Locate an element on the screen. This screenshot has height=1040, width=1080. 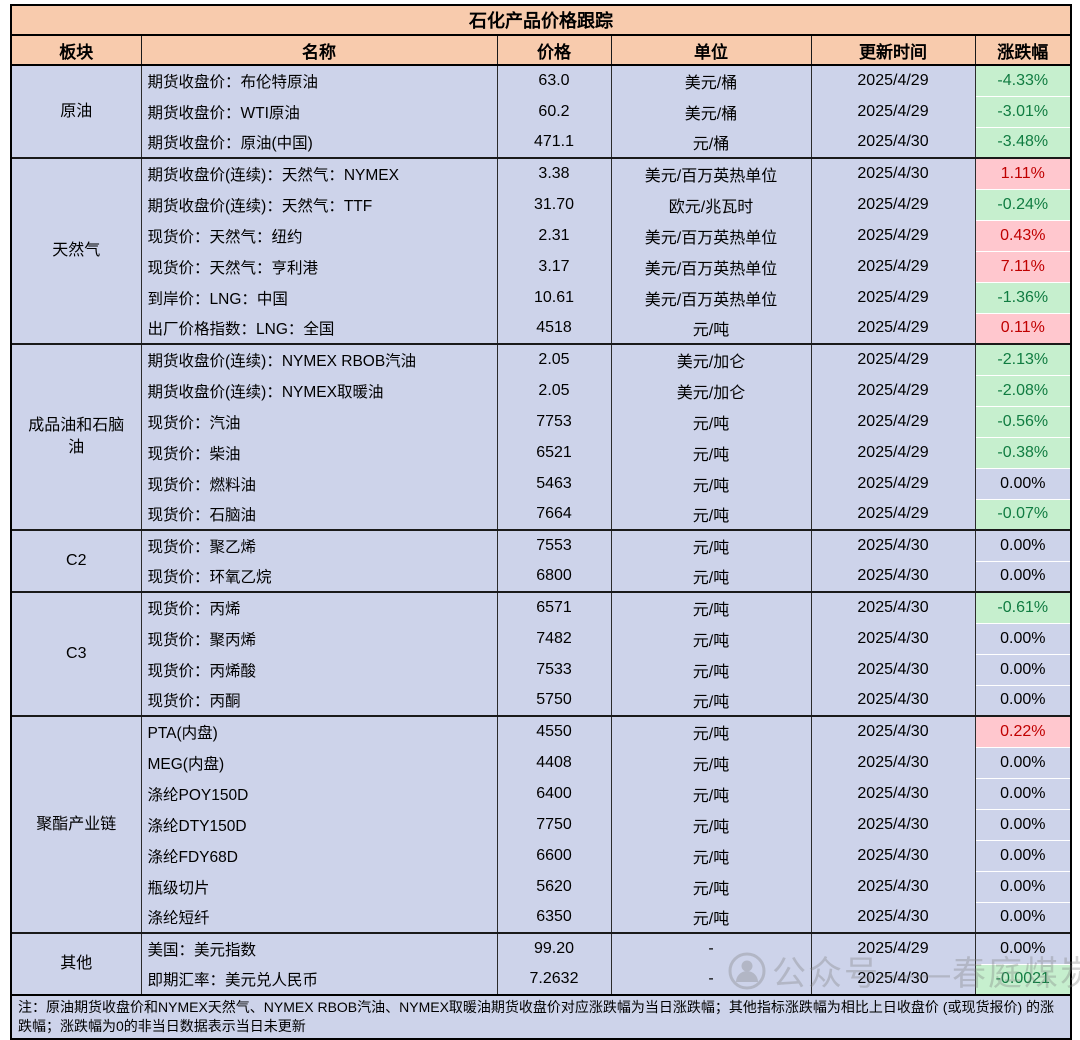
price-cell: 471.1 is located at coordinates (554, 142).